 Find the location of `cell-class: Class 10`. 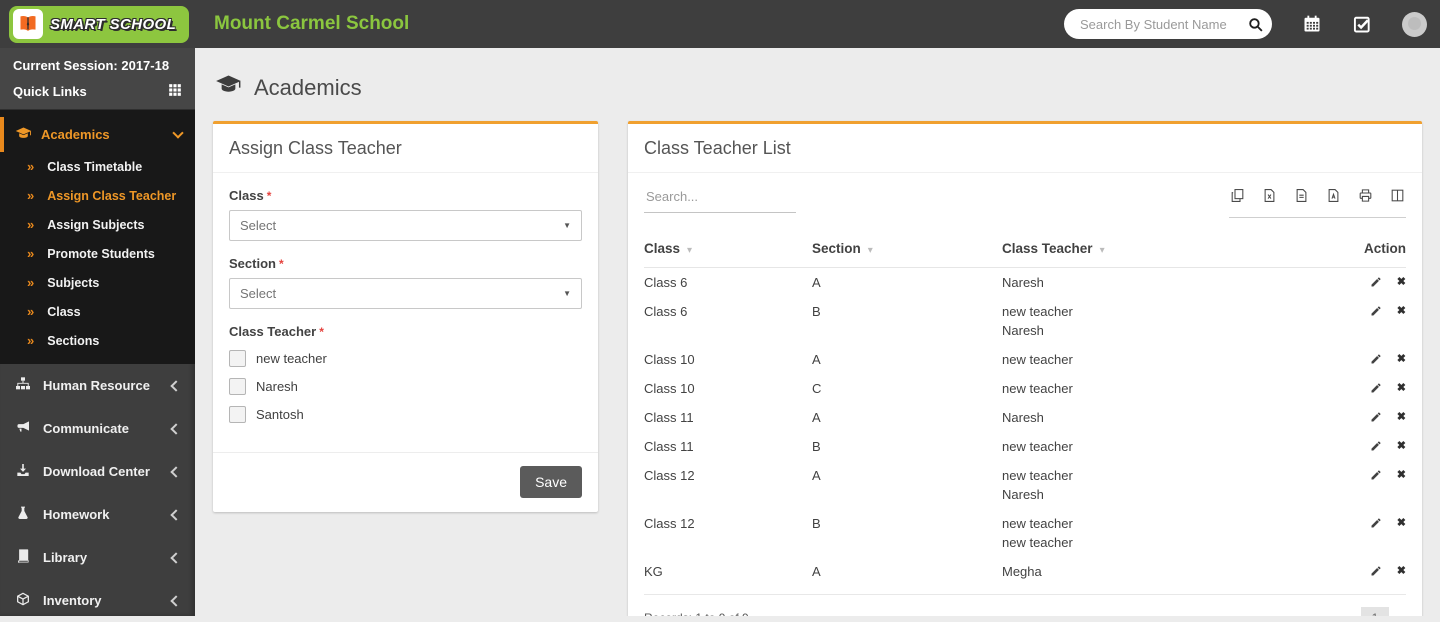

cell-class: Class 10 is located at coordinates (669, 388).